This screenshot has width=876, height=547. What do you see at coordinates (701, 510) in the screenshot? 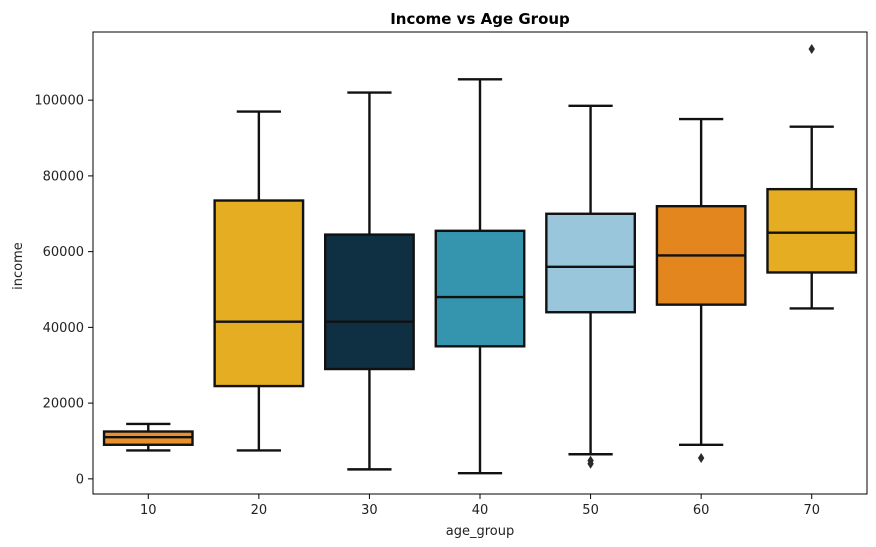
I see `x-tick-label: 60` at bounding box center [701, 510].